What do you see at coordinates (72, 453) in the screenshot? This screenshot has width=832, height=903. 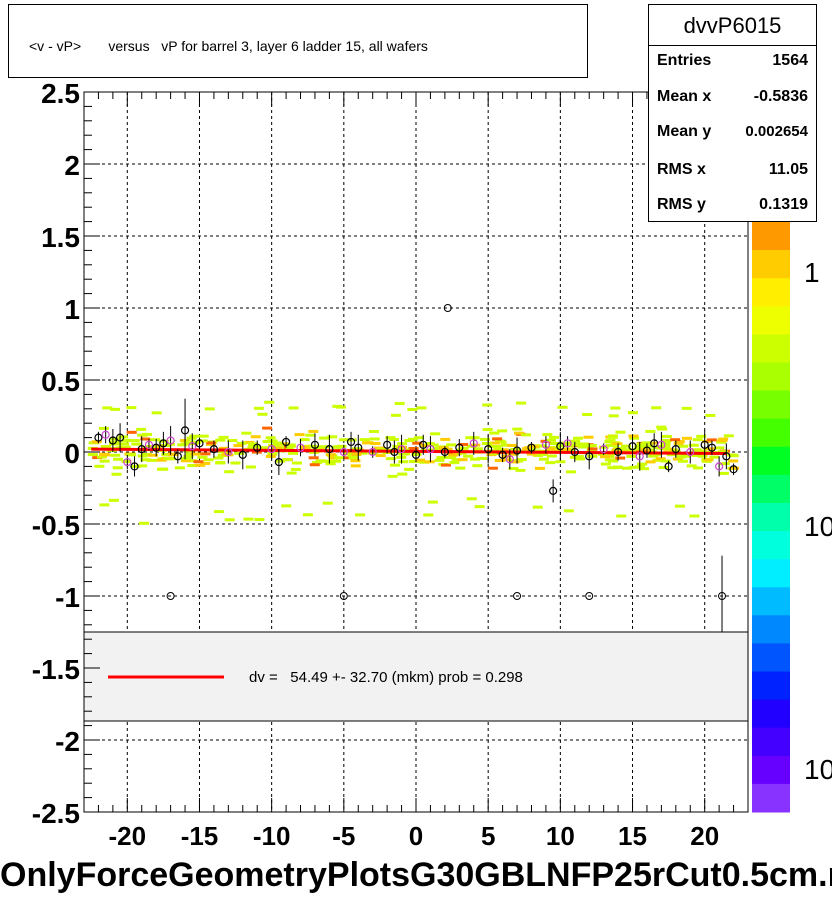 I see `y-tick-label: 0` at bounding box center [72, 453].